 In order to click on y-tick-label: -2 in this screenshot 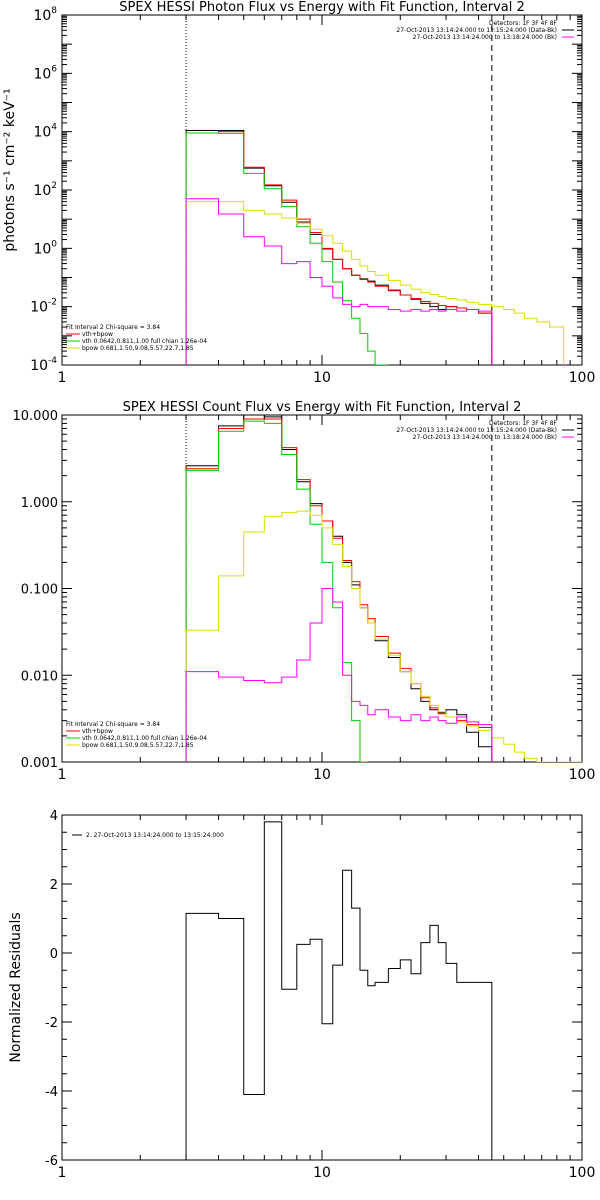, I will do `click(51, 1023)`.